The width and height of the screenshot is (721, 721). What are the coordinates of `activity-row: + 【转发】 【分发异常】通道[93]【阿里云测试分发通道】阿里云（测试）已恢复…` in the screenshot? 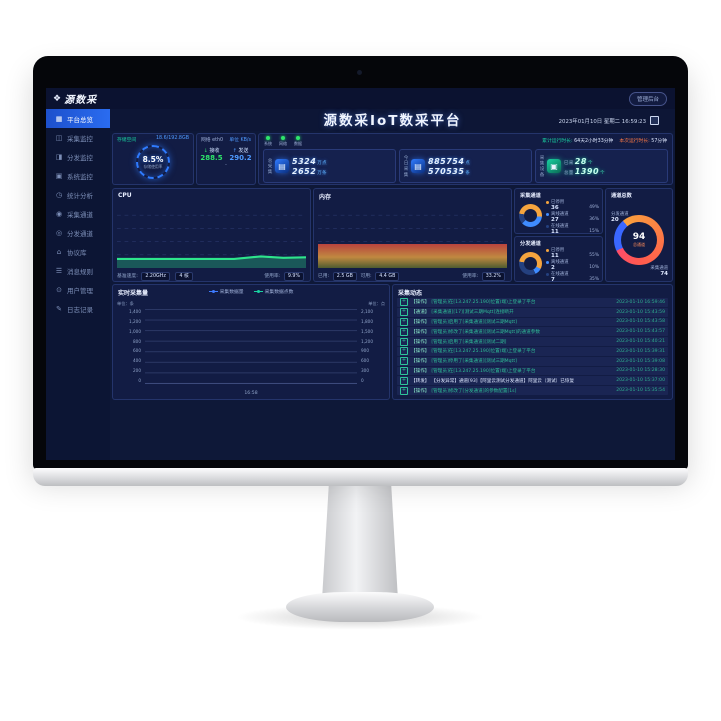 It's located at (532, 381).